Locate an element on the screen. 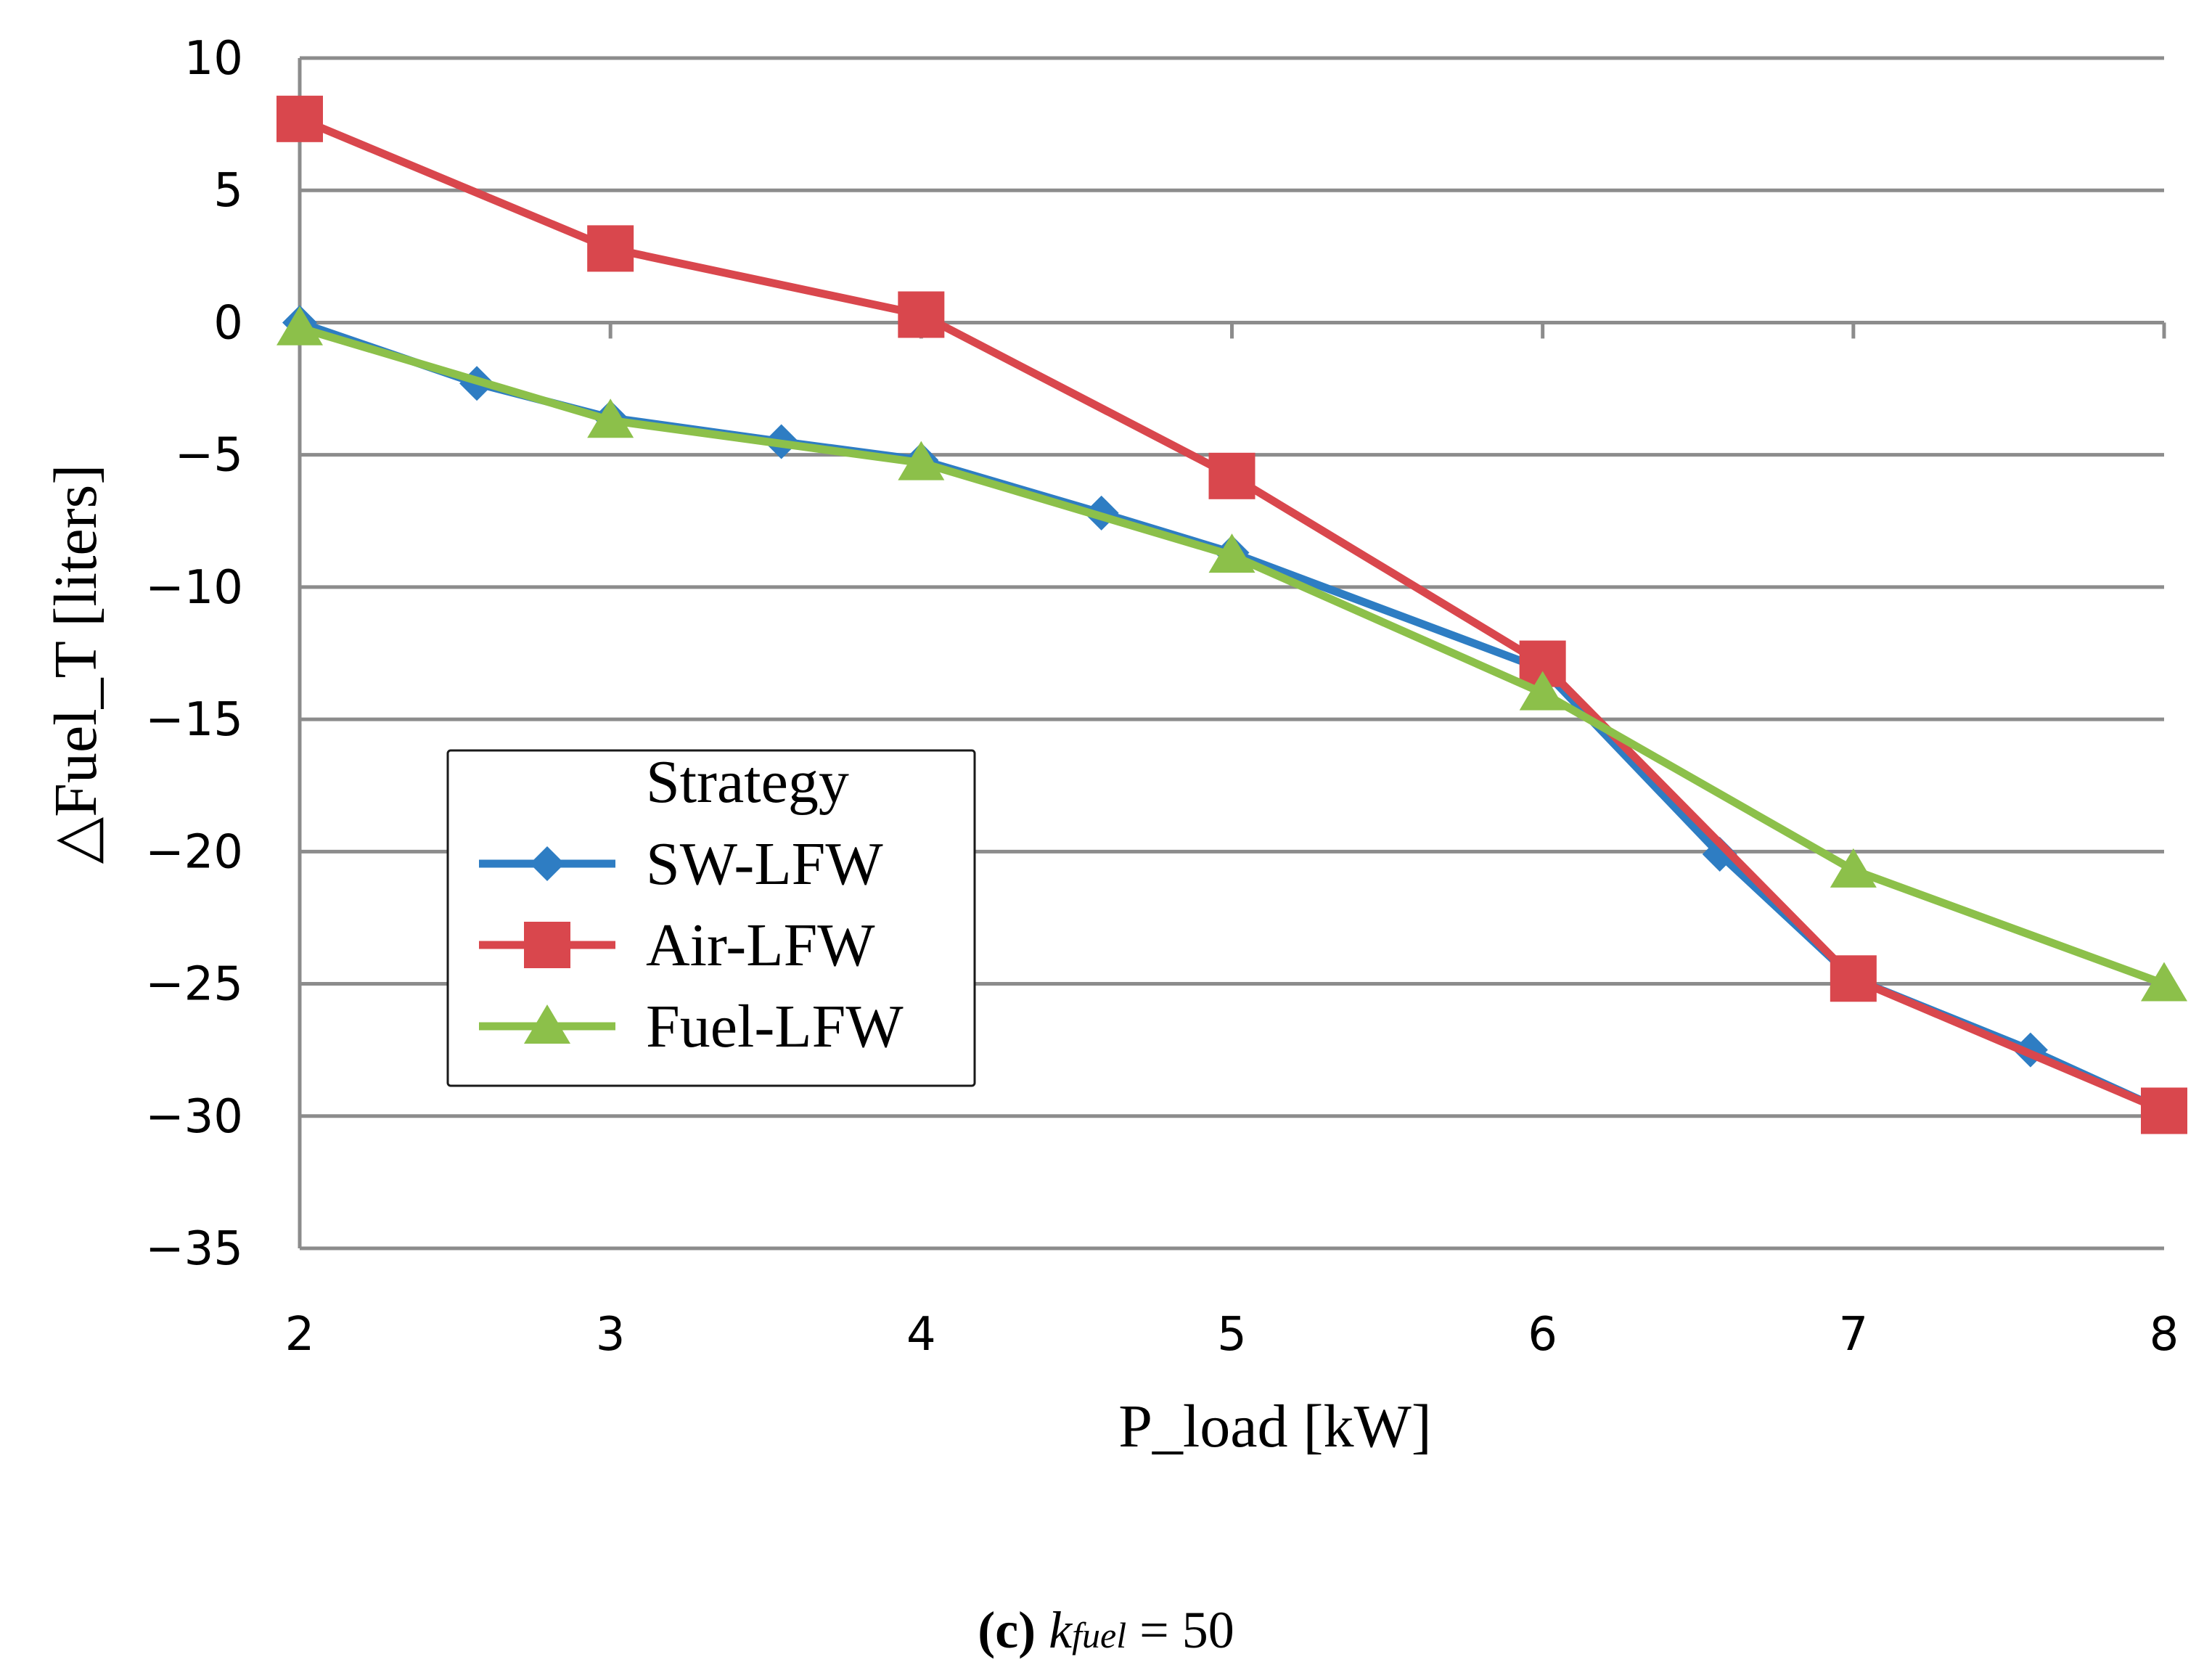 This screenshot has height=1678, width=2212. caption-value: = 50 is located at coordinates (1180, 1630).